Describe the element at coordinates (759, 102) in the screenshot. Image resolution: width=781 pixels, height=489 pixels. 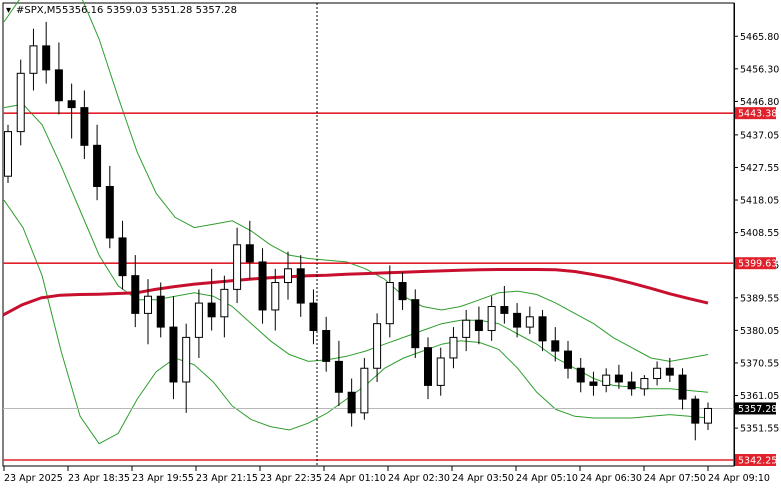
I see `y-tick-label: 5446.80` at that location.